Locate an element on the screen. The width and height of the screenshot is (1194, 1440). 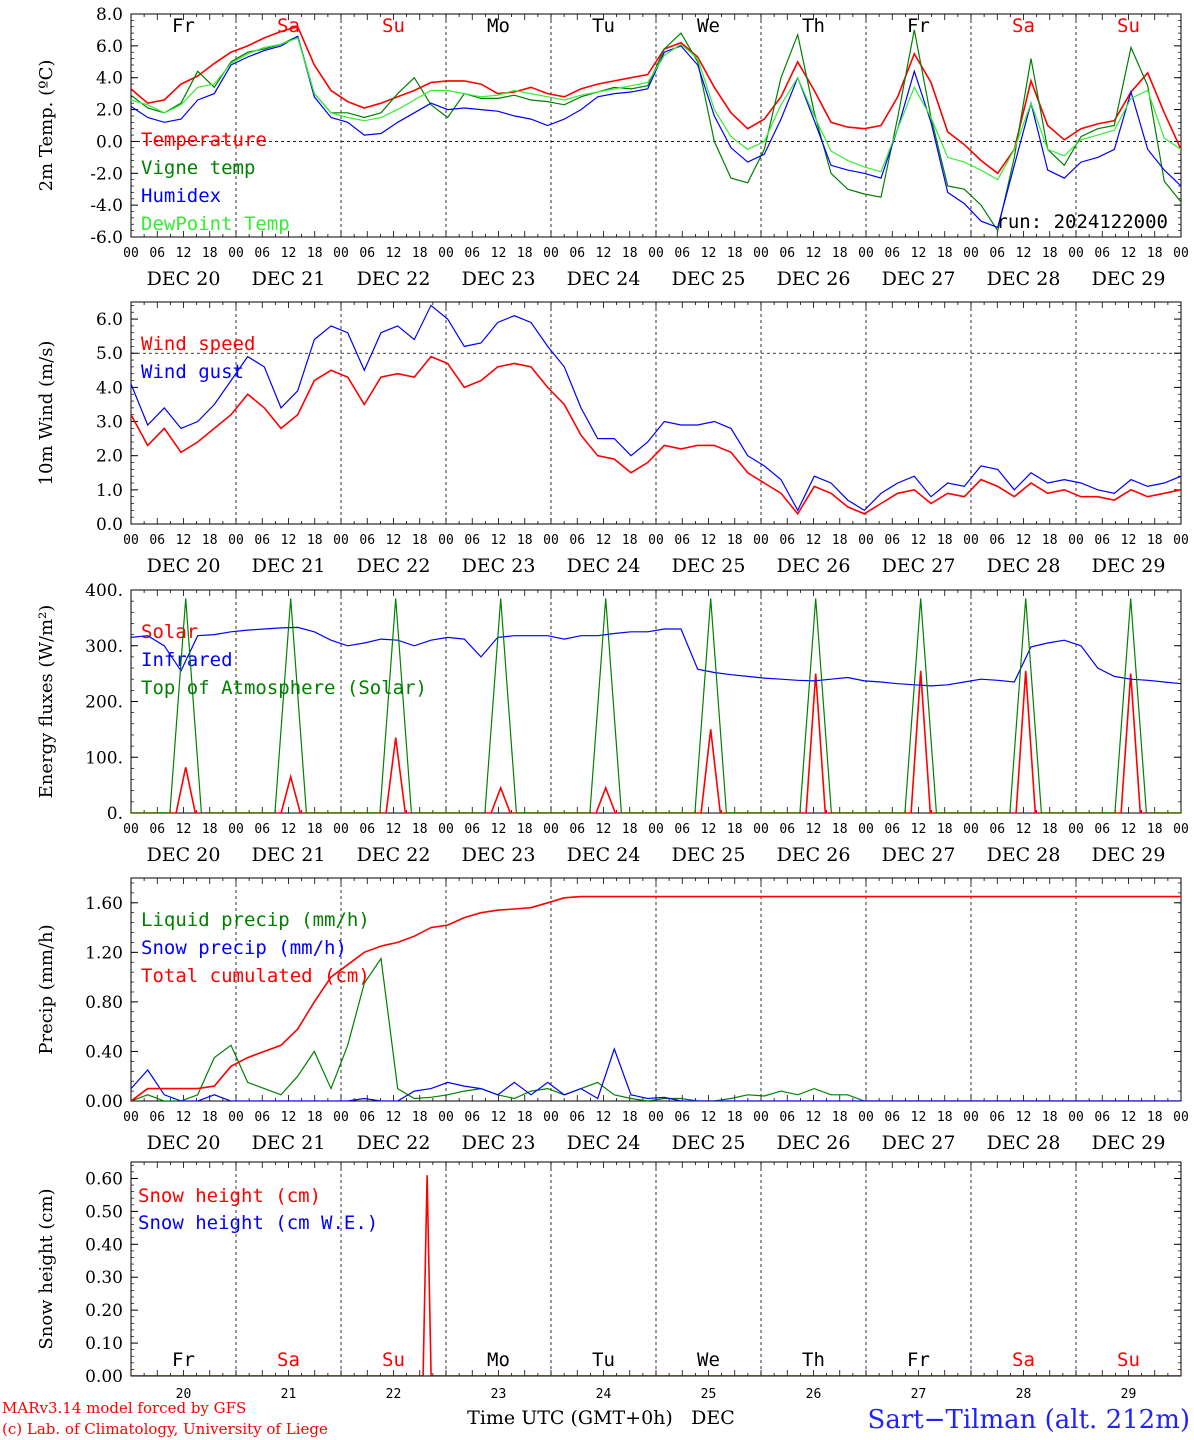
series-line-liquid-precip-mm-h- is located at coordinates (656, 1028).